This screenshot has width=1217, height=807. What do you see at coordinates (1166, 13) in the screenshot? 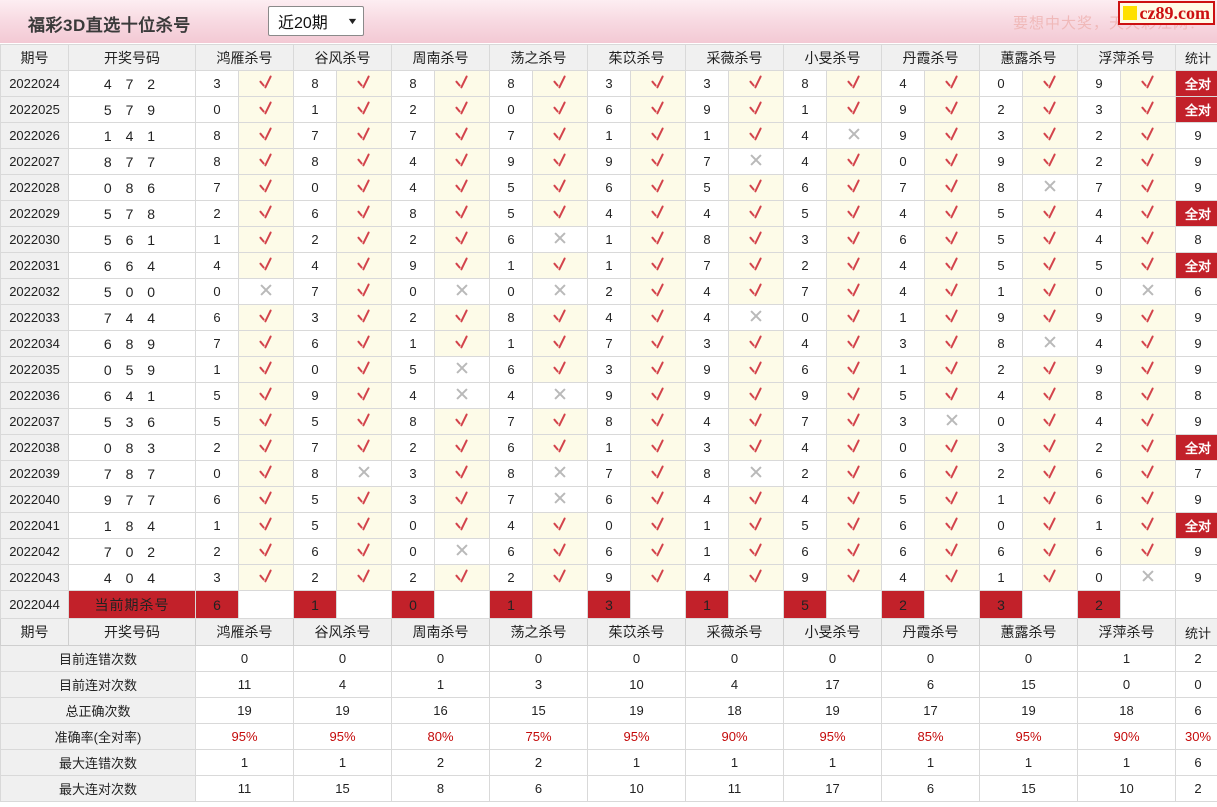
I see `site-logo: cz89.com` at bounding box center [1166, 13].